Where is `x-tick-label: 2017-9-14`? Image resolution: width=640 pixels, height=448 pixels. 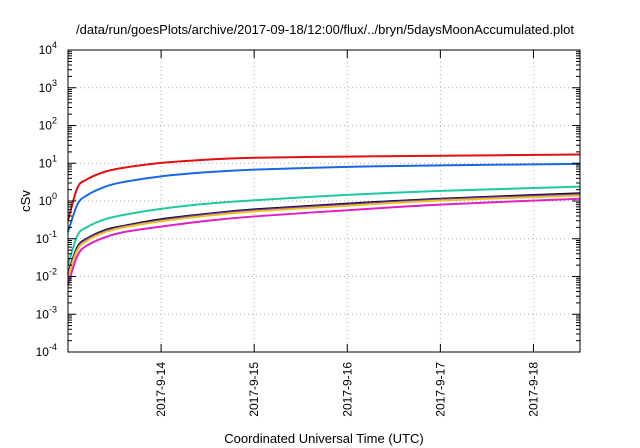
x-tick-label: 2017-9-14 is located at coordinates (161, 389).